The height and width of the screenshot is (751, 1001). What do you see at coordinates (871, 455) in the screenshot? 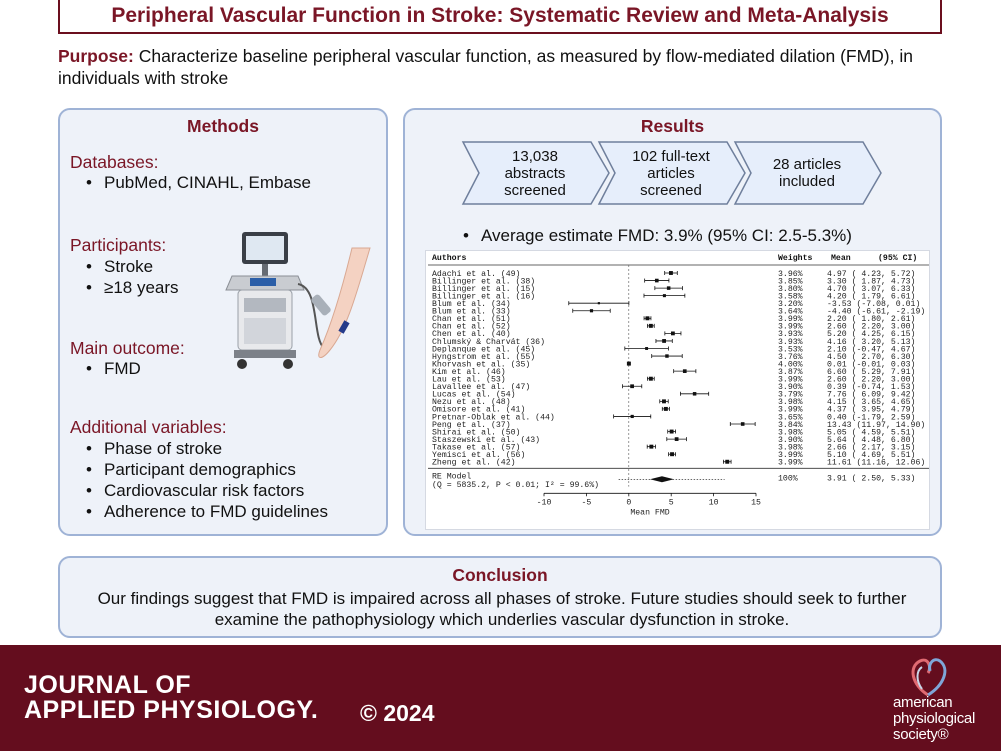
I see `forest-study-estimate: 5.10 ( 4.69, 5.51)` at bounding box center [871, 455].